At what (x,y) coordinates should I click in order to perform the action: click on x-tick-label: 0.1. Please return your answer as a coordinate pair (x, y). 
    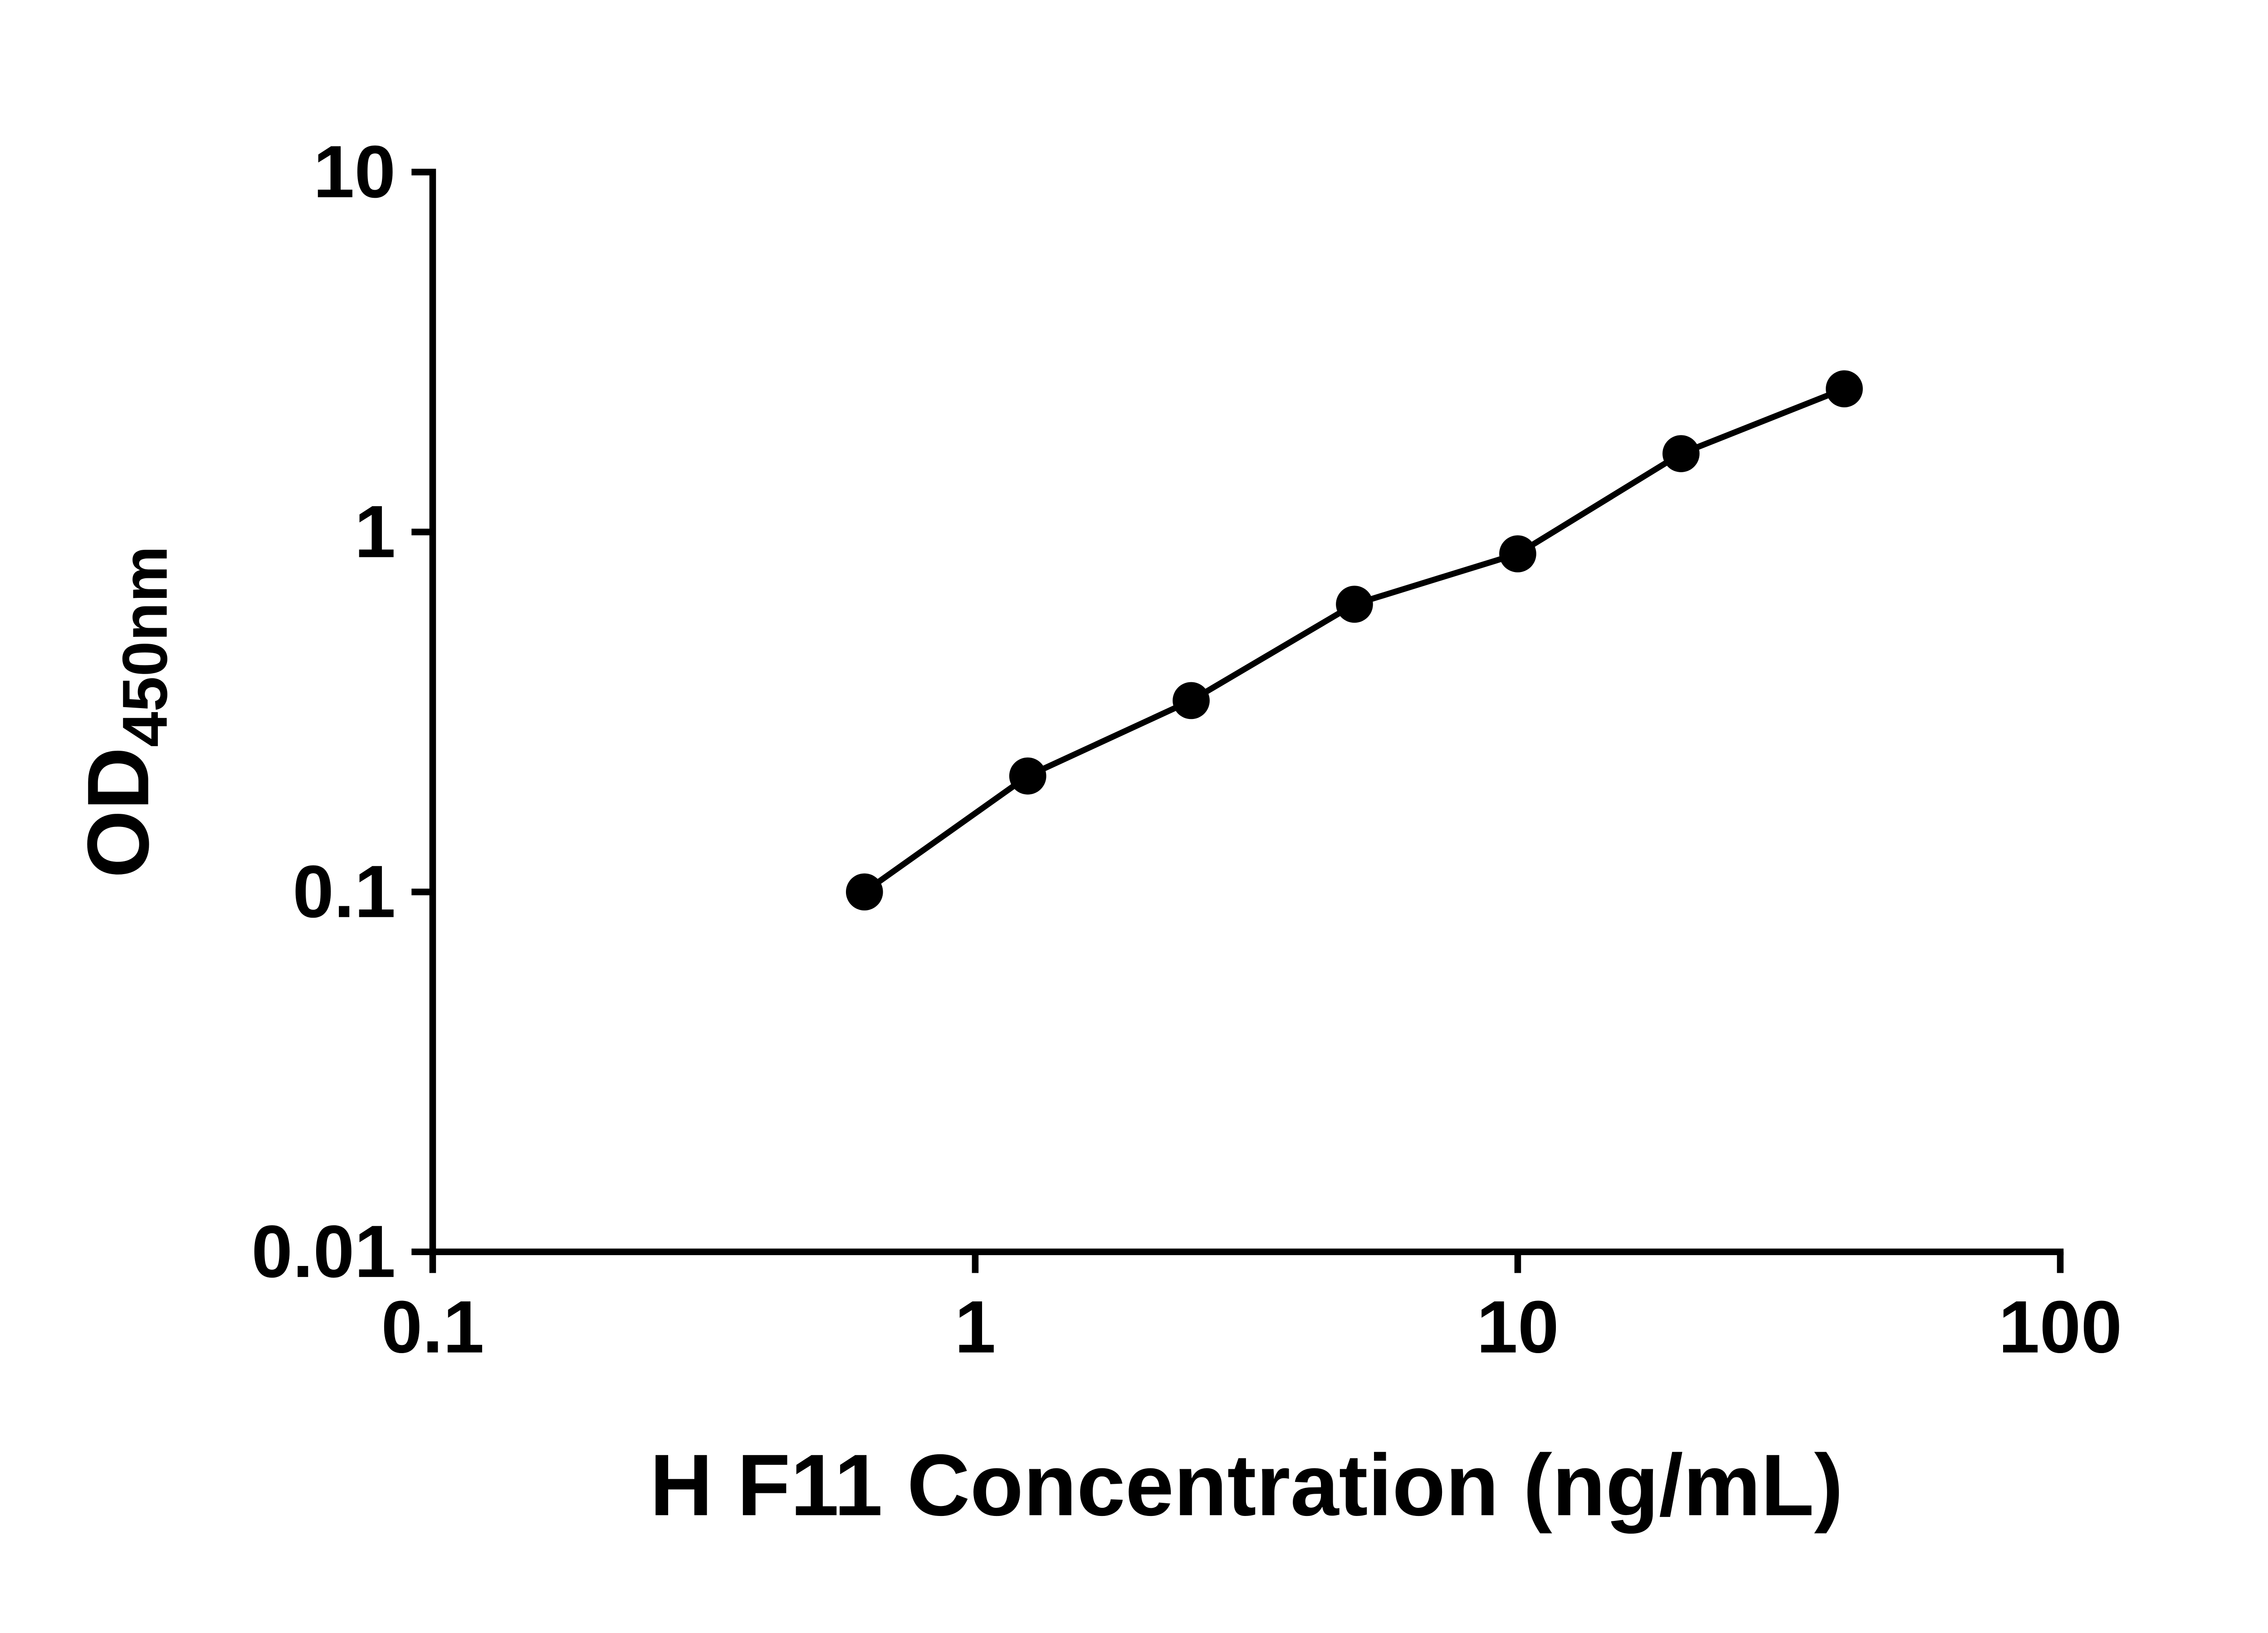
    Looking at the image, I should click on (433, 1326).